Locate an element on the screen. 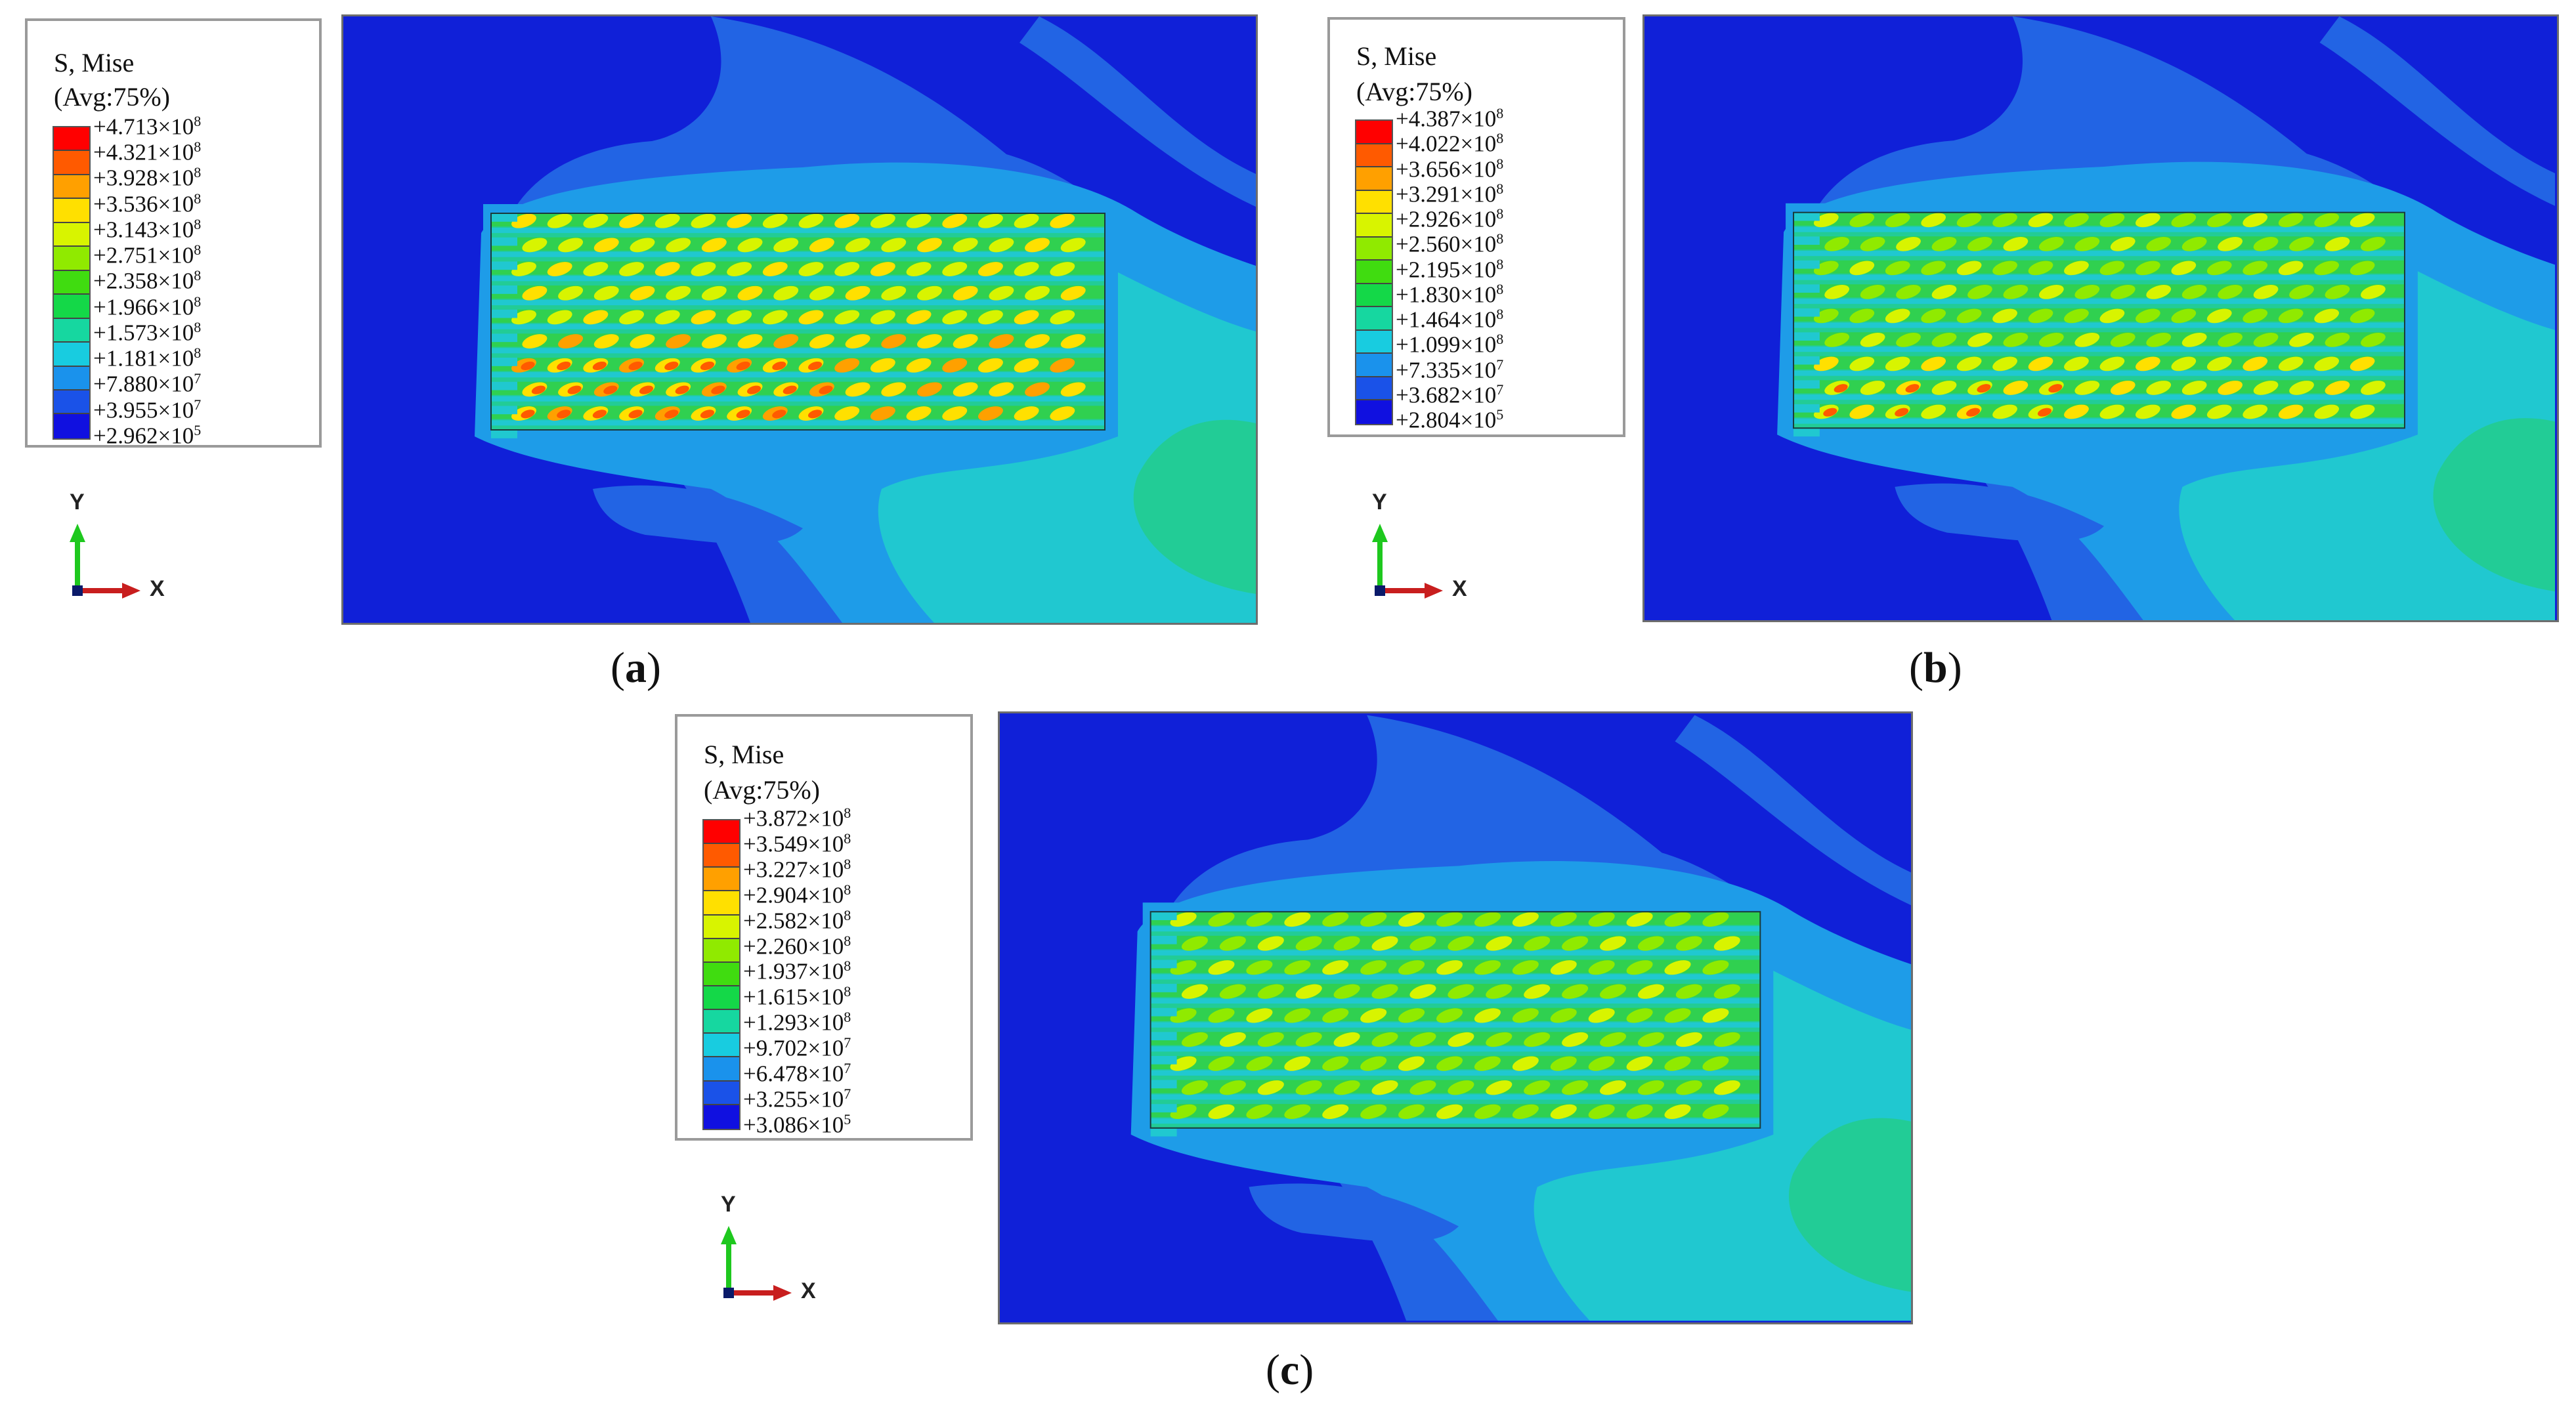 This screenshot has width=2576, height=1413. triad-origin is located at coordinates (77, 590).